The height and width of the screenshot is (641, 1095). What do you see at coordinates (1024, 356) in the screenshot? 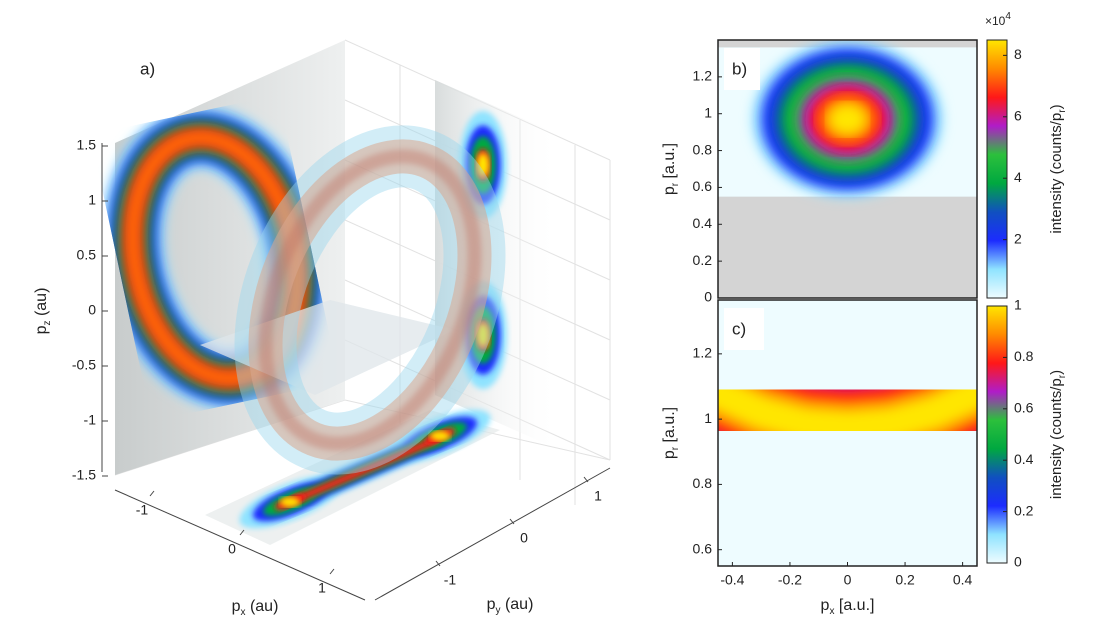
I see `colorbar-tick-label: 0.8` at bounding box center [1024, 356].